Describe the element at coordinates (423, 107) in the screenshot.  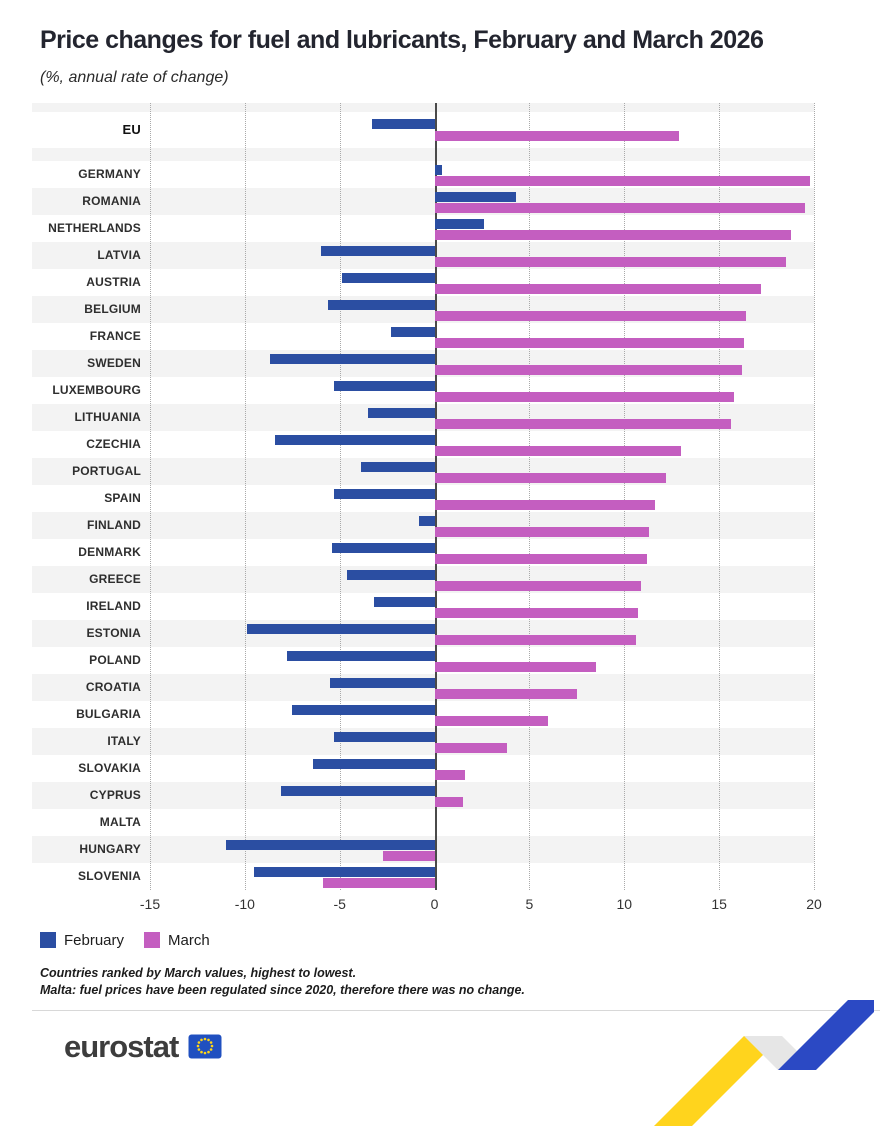
I see `row-spacer` at that location.